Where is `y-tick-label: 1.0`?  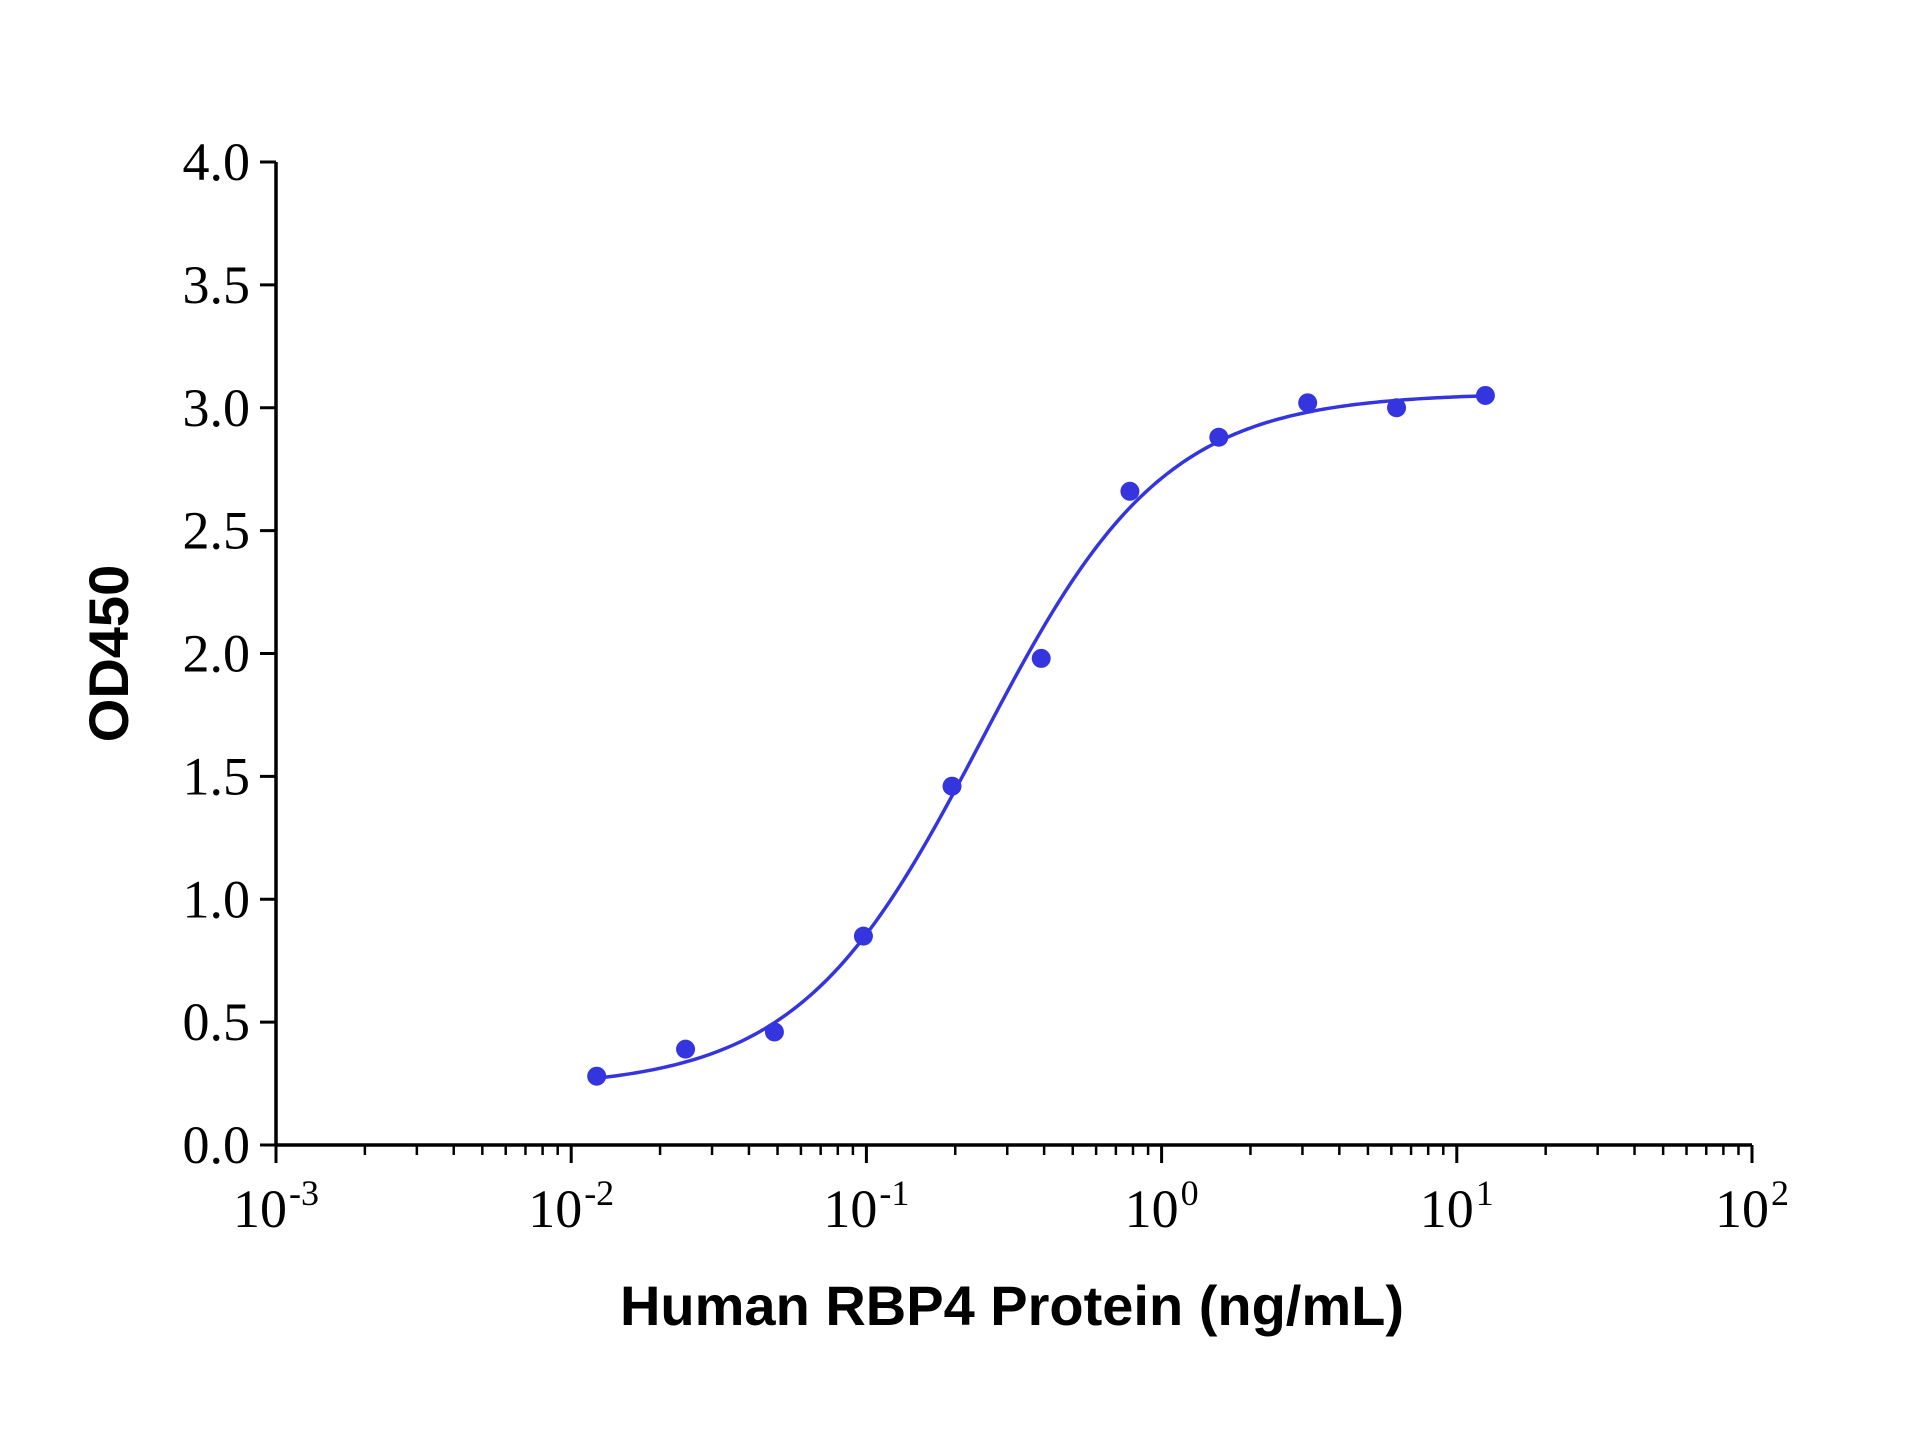 y-tick-label: 1.0 is located at coordinates (217, 899).